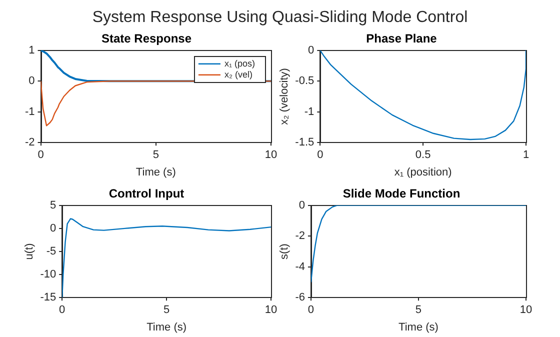  Describe the element at coordinates (300, 266) in the screenshot. I see `y-tick-label: -4` at that location.